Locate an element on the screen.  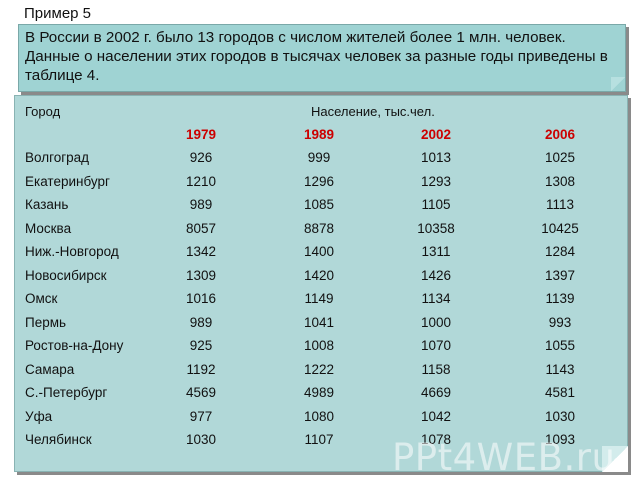
watermark: PPt4WEB.ru is located at coordinates (504, 457).